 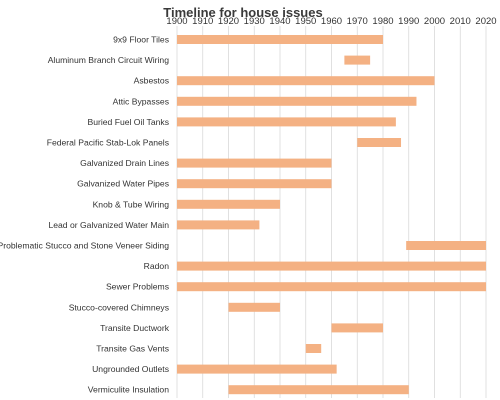 I want to click on category-label: Attic Bypasses, so click(x=141, y=101).